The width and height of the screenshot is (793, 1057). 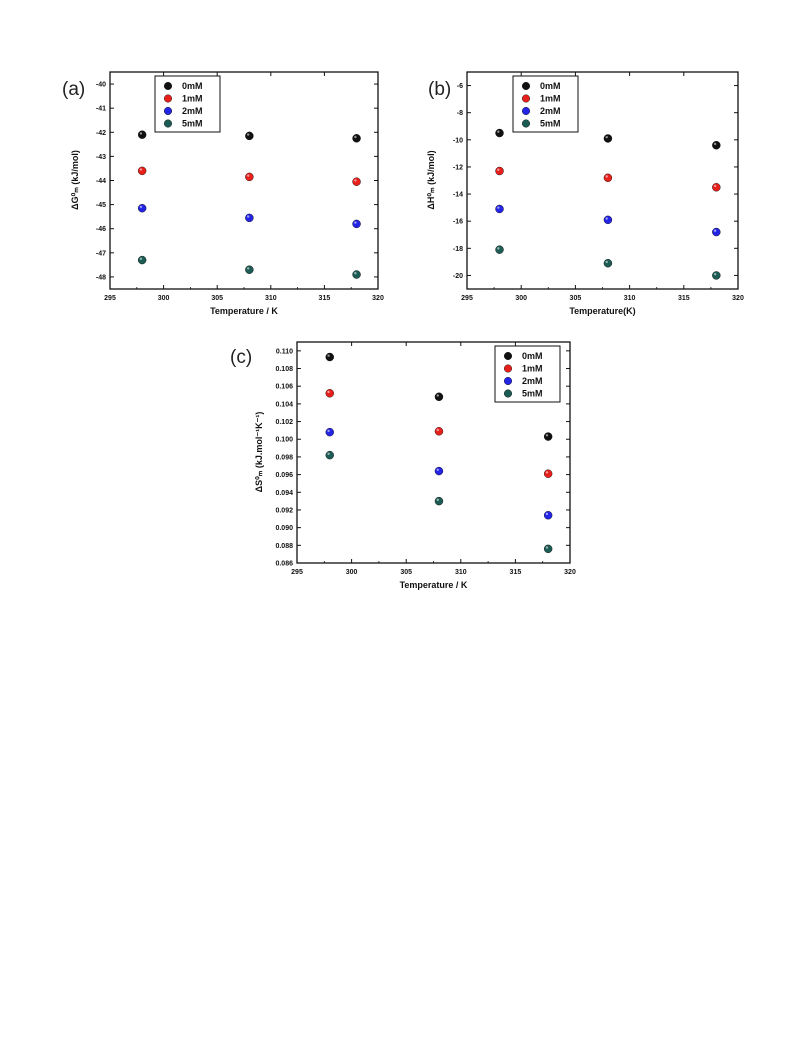 What do you see at coordinates (101, 205) in the screenshot?
I see `y-tick-label: -45` at bounding box center [101, 205].